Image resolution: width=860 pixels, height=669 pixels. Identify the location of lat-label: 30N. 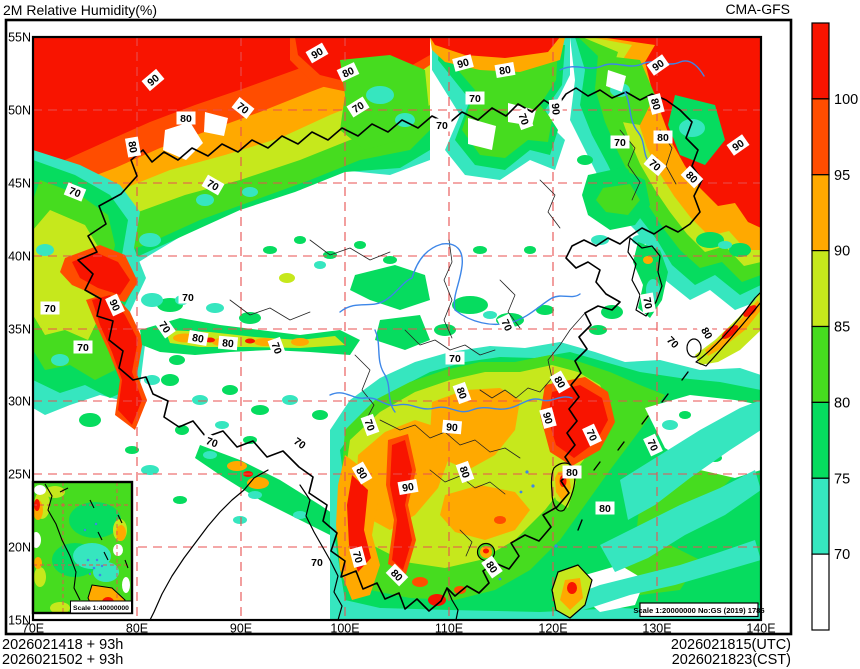
(19, 402).